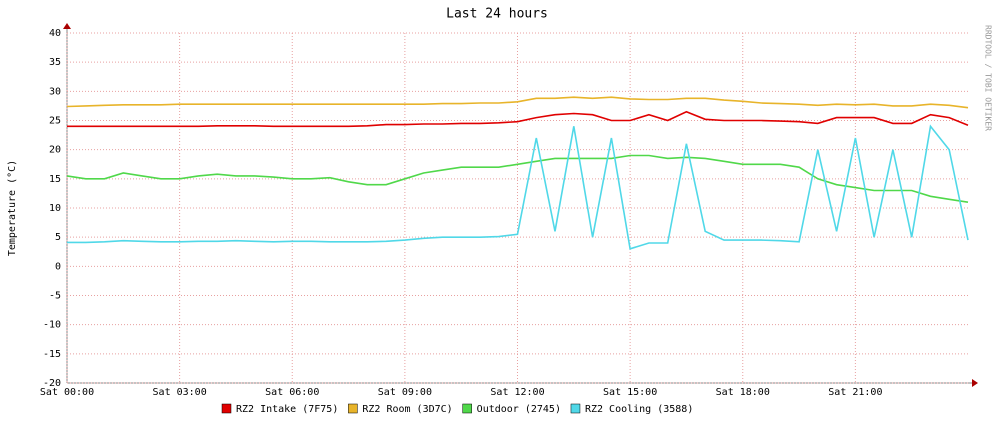 This screenshot has width=997, height=423. Describe the element at coordinates (55, 150) in the screenshot. I see `y-tick-label: 20` at that location.